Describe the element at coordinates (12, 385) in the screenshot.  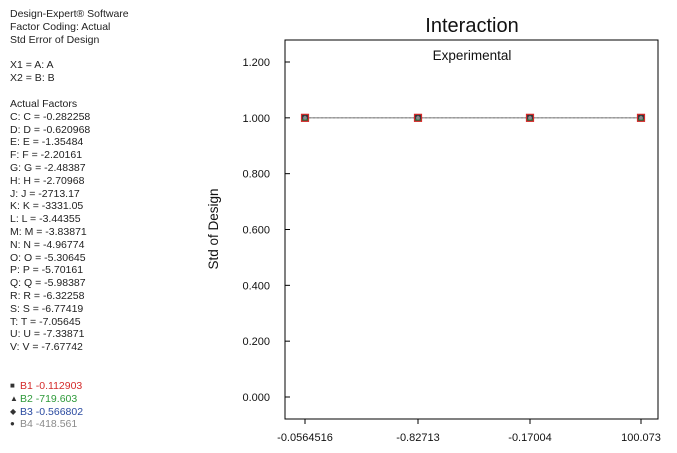
I see `square-marker-icon: ■` at that location.